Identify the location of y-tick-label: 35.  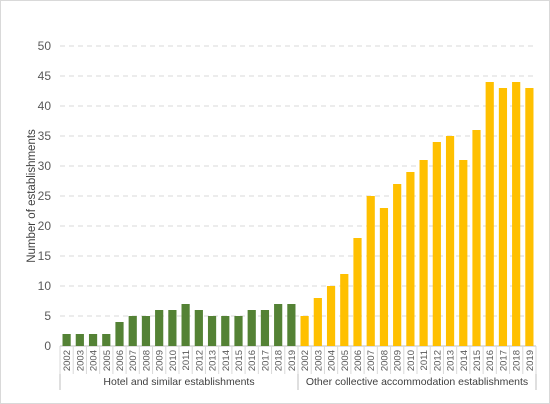
(45, 136).